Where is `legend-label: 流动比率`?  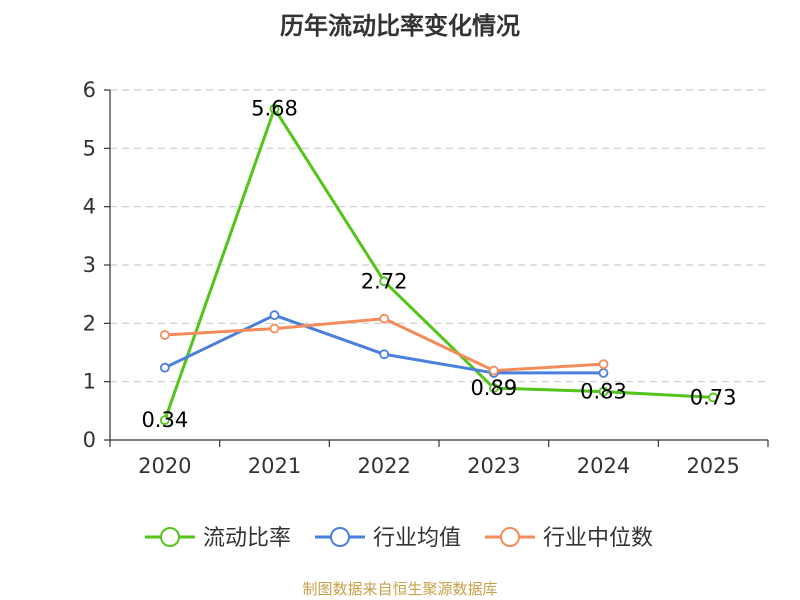 legend-label: 流动比率 is located at coordinates (247, 538).